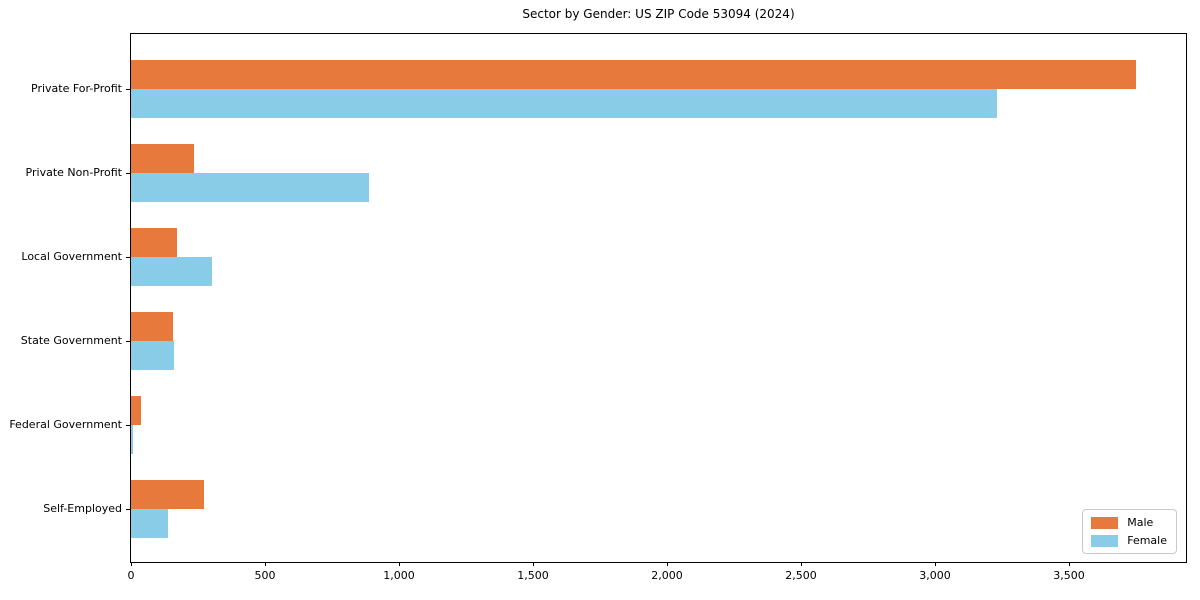 This screenshot has height=600, width=1200. Describe the element at coordinates (76, 88) in the screenshot. I see `y-tick-label-private-for-profit: Private For-Profit` at that location.